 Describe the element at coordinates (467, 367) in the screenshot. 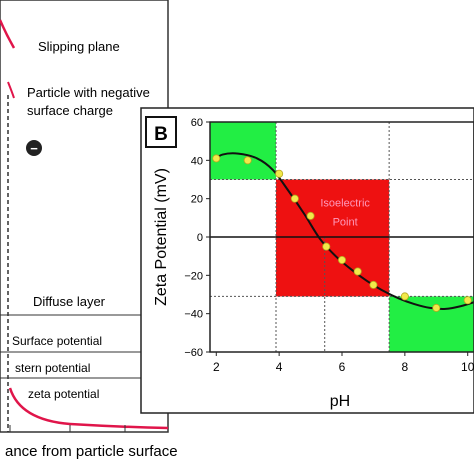

I see `x-tick-label: 10` at that location.